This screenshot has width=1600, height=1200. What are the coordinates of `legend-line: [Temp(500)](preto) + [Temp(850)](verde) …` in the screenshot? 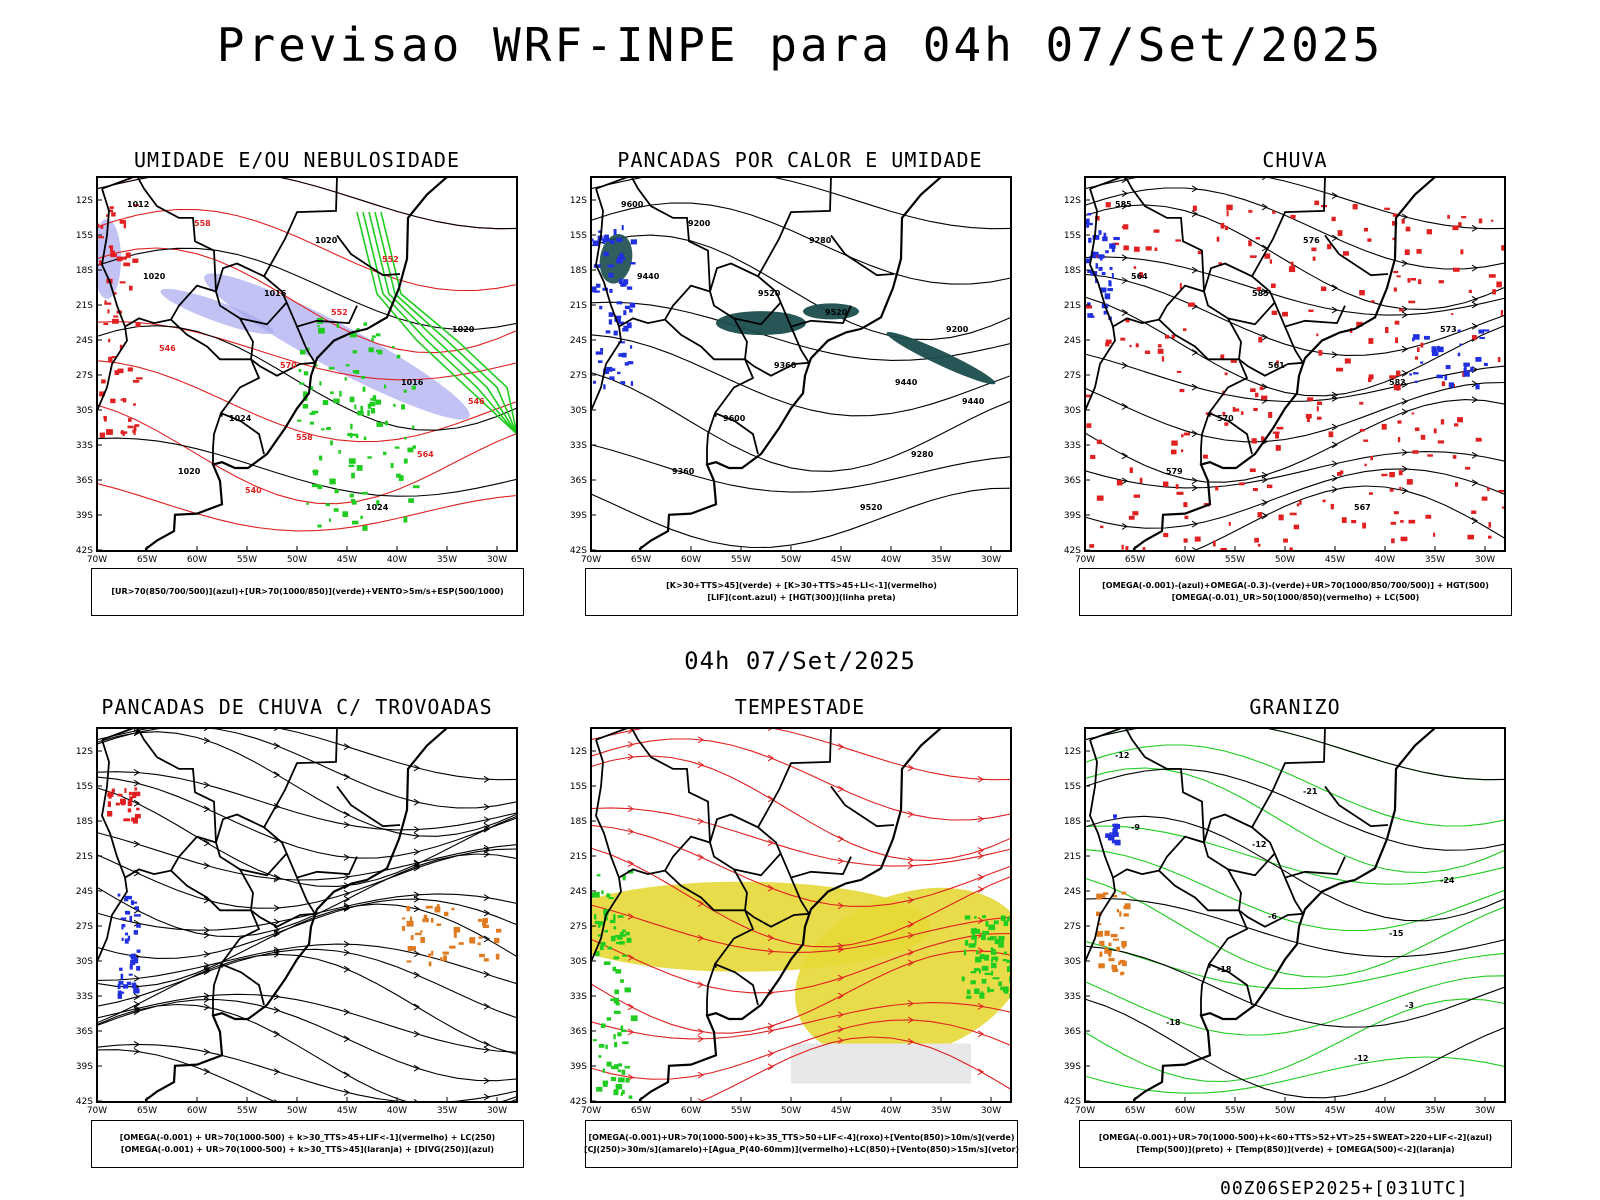 It's located at (1295, 1149).